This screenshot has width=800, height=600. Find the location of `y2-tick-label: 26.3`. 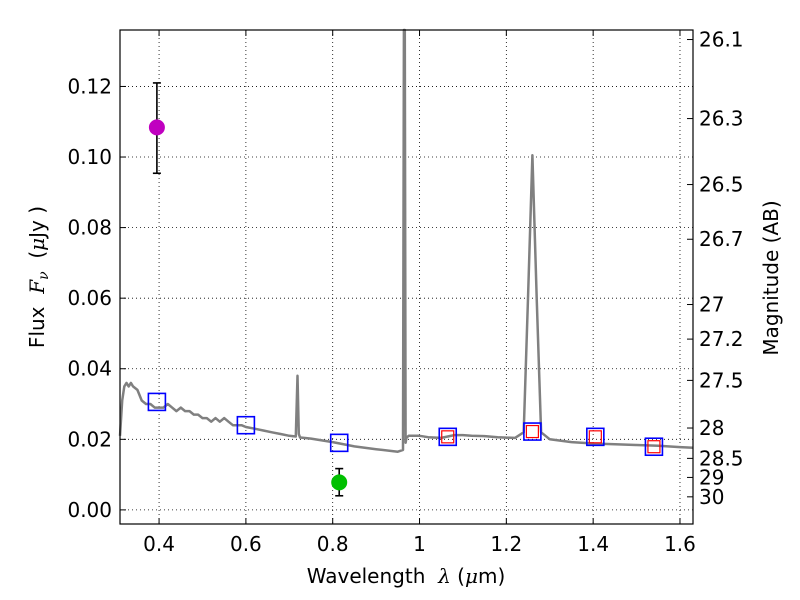

y2-tick-label: 26.3 is located at coordinates (721, 119).